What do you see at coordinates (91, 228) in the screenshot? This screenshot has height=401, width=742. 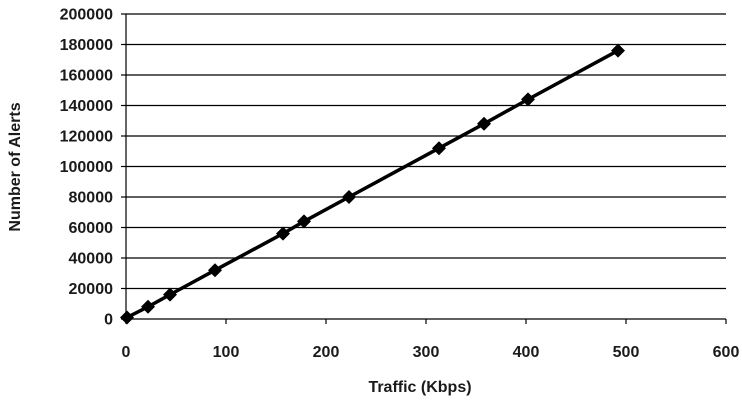 I see `y-tick-label: 60000` at bounding box center [91, 228].